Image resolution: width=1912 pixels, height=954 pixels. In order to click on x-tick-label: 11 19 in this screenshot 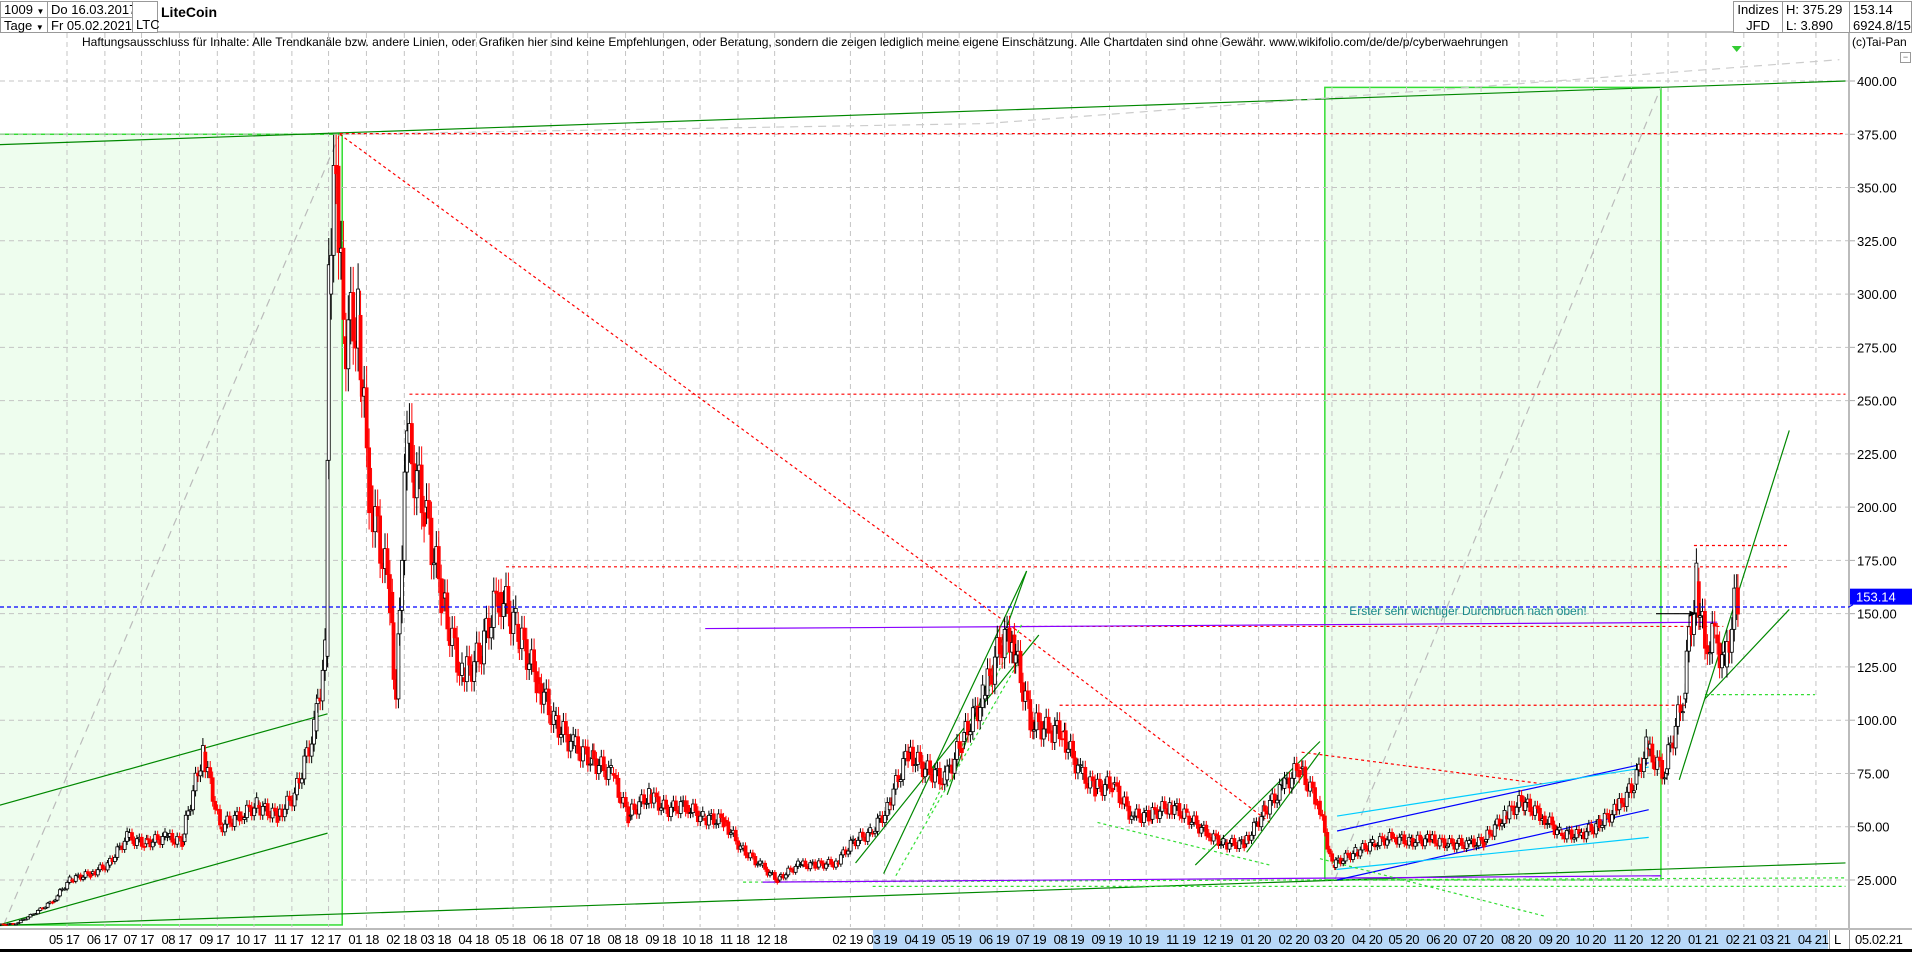, I will do `click(1181, 939)`.